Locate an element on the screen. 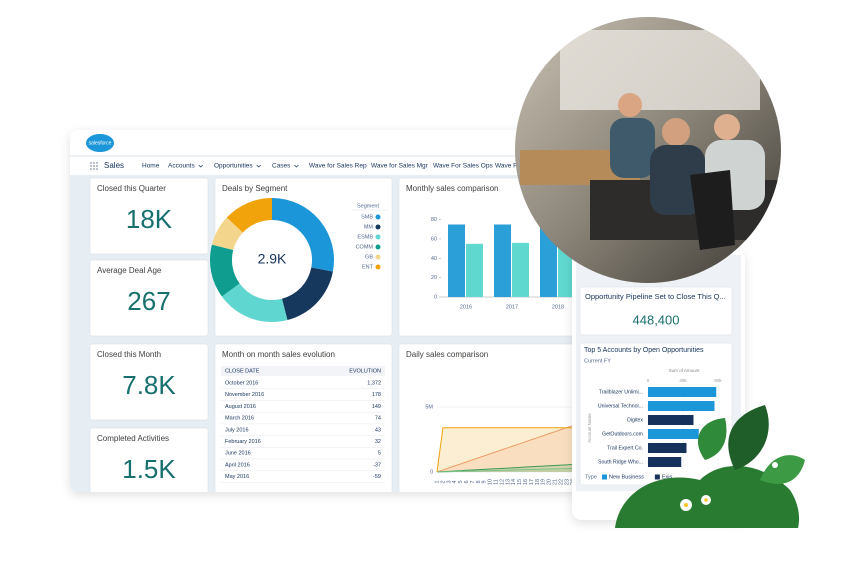  nav-tab: Wave Fo is located at coordinates (508, 166).